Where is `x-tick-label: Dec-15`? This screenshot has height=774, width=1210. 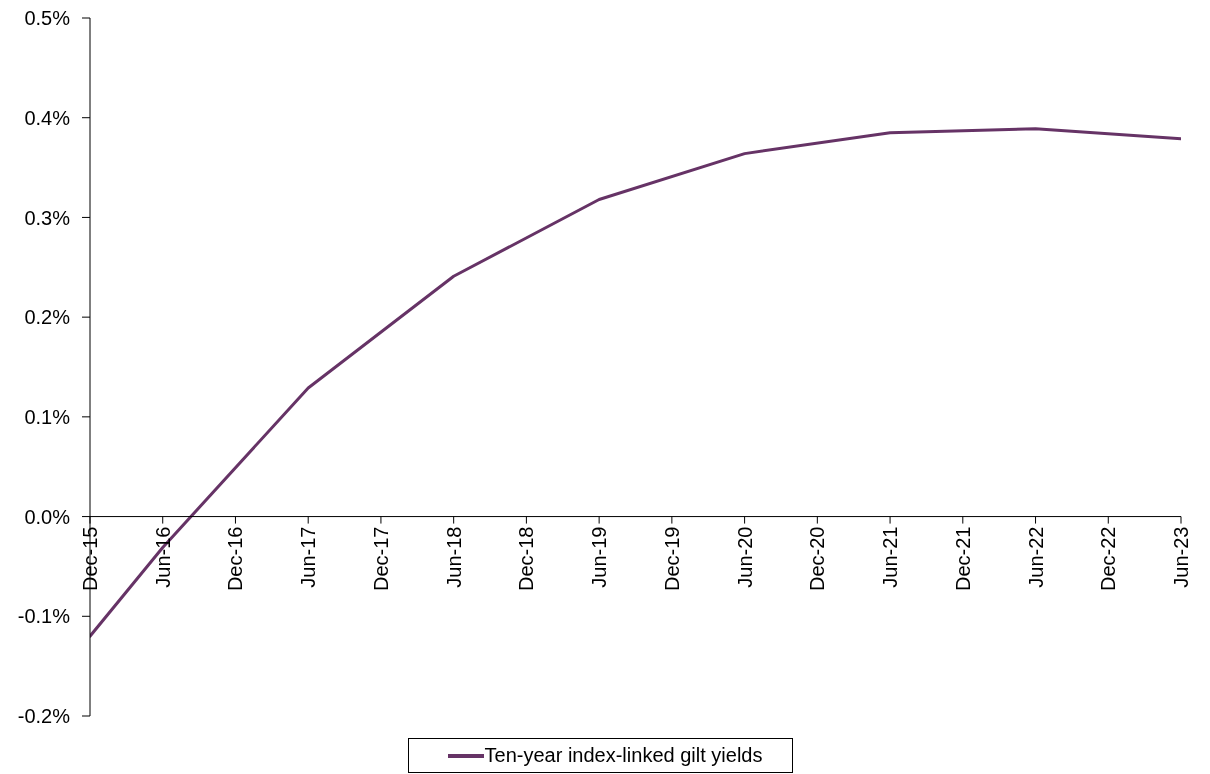
x-tick-label: Dec-15 is located at coordinates (90, 559).